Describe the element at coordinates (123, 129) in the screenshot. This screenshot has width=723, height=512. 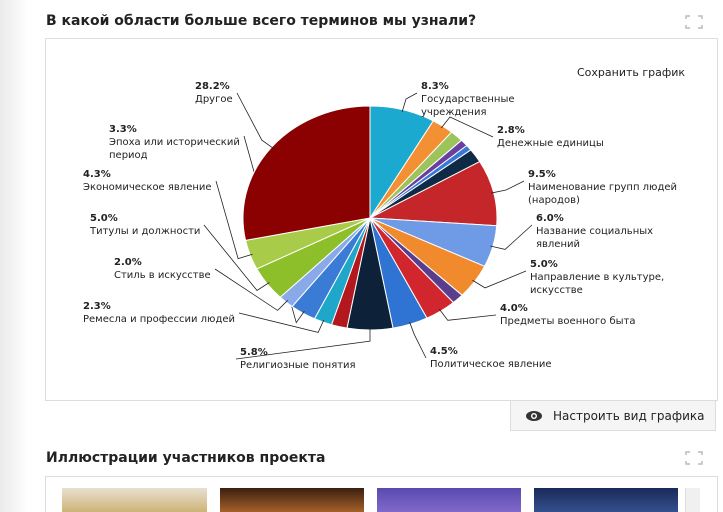
I see `slice-value-label: 3.3%` at that location.